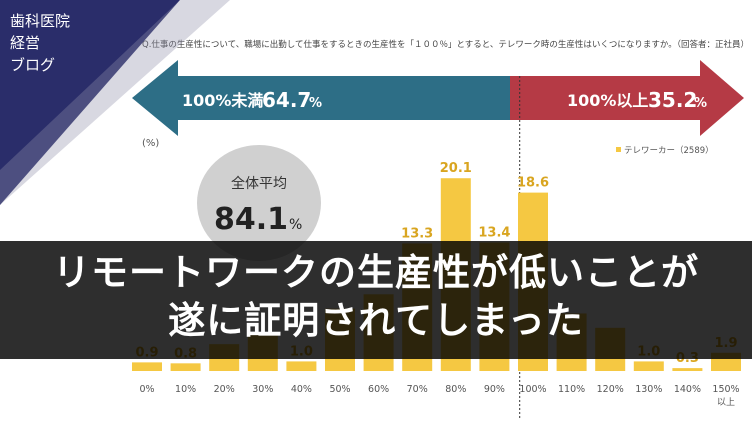 Image resolution: width=752 pixels, height=423 pixels. I want to click on bar-value-label: 20.1, so click(456, 168).